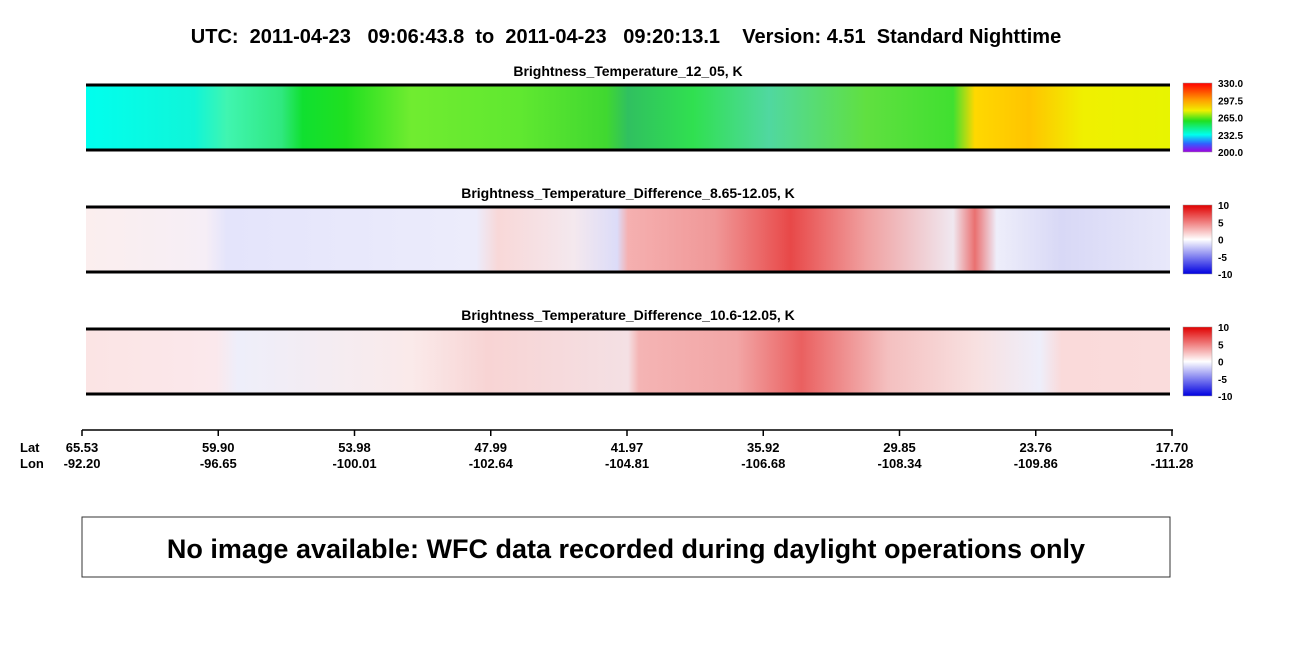 The height and width of the screenshot is (672, 1300). What do you see at coordinates (627, 71) in the screenshot?
I see `panel-title: Brightness_Temperature_12_05, K` at bounding box center [627, 71].